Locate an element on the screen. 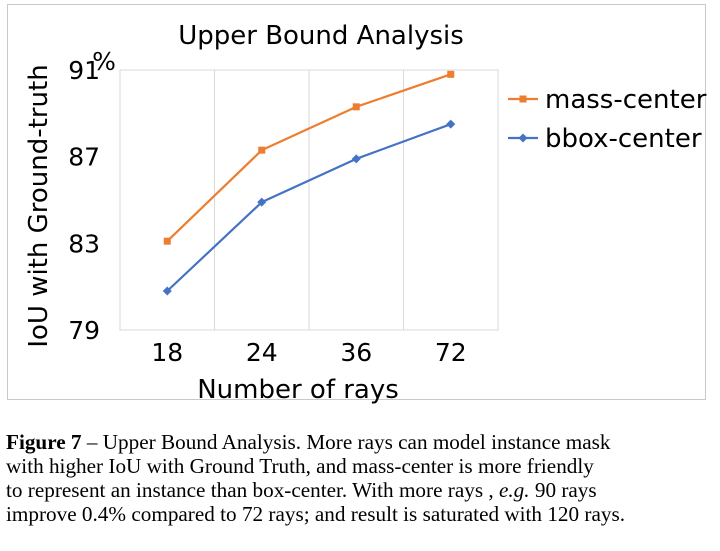  y-axis-label: IoU with Ground-truth is located at coordinates (39, 205).